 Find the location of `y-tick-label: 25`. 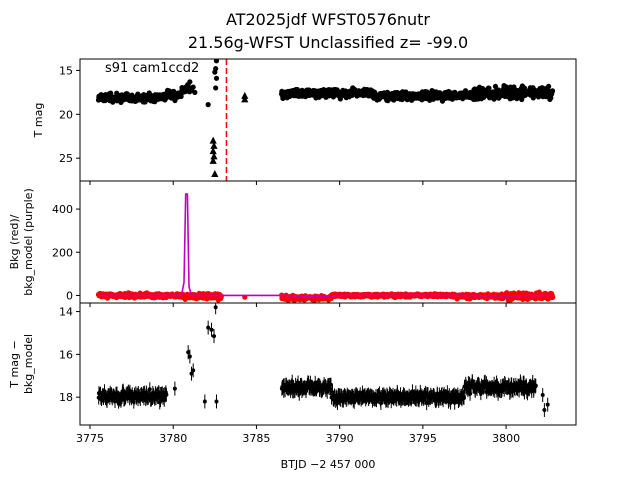

y-tick-label: 25 is located at coordinates (66, 158).